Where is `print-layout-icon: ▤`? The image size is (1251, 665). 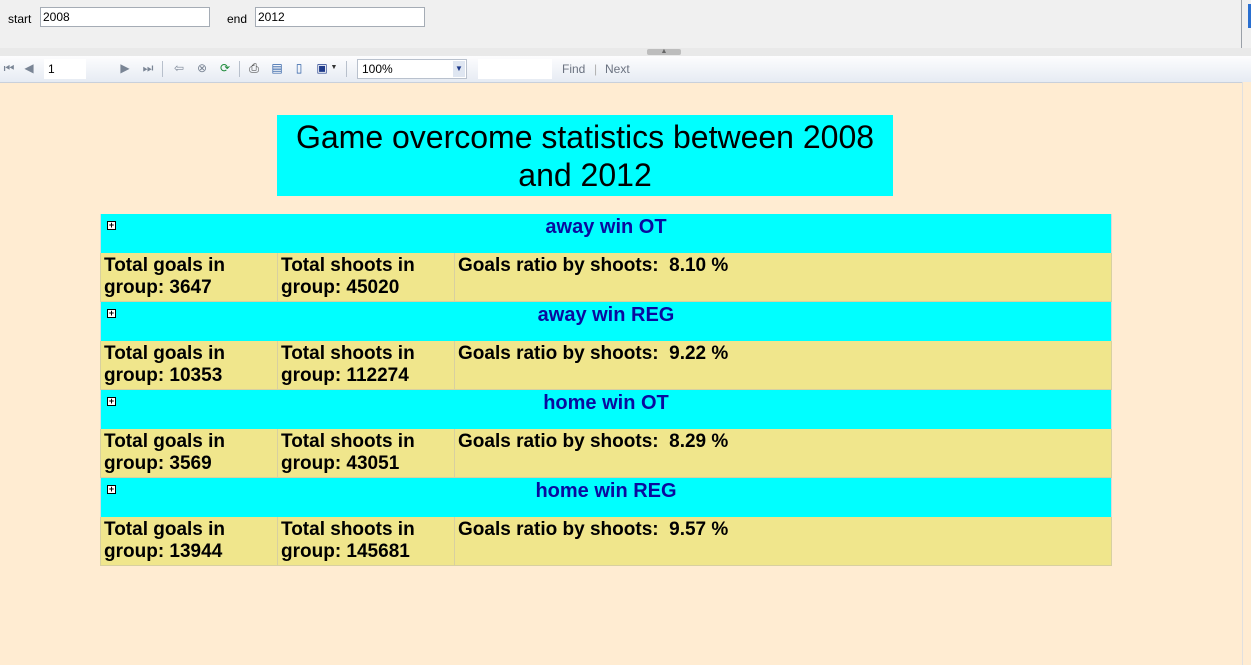
print-layout-icon: ▤ is located at coordinates (277, 68).